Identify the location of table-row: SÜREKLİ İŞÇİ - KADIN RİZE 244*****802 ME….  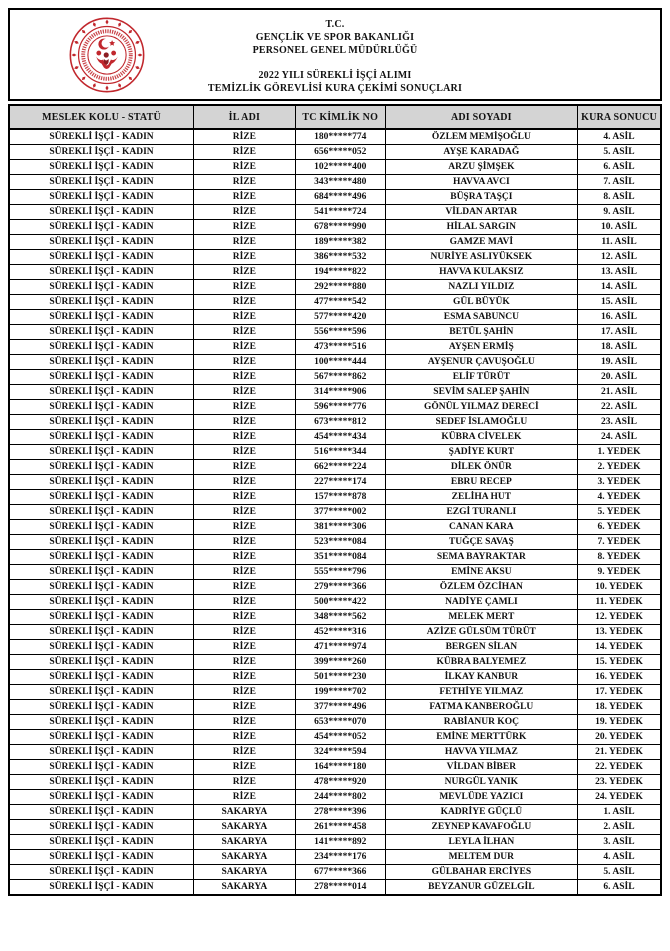
(335, 797).